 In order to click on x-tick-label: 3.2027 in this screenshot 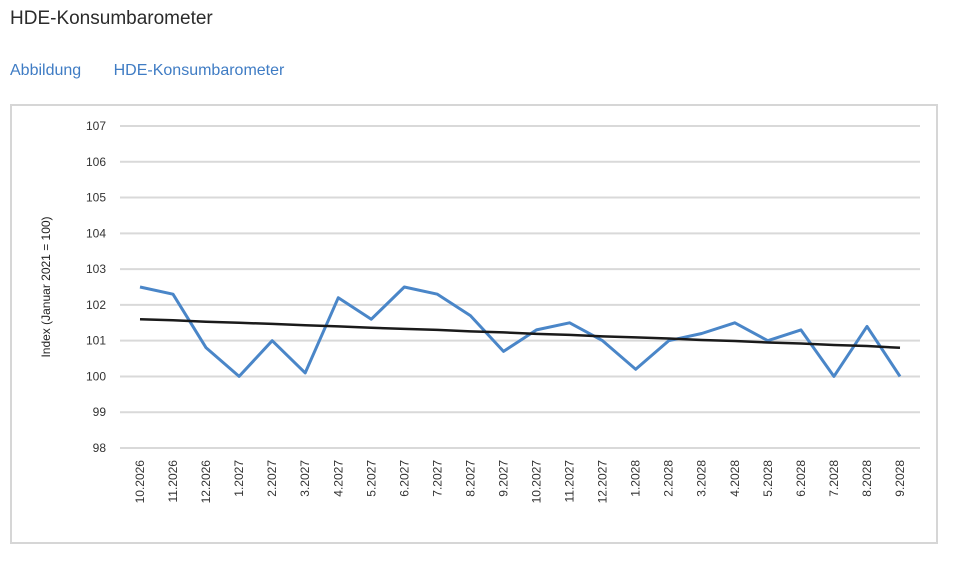, I will do `click(305, 478)`.